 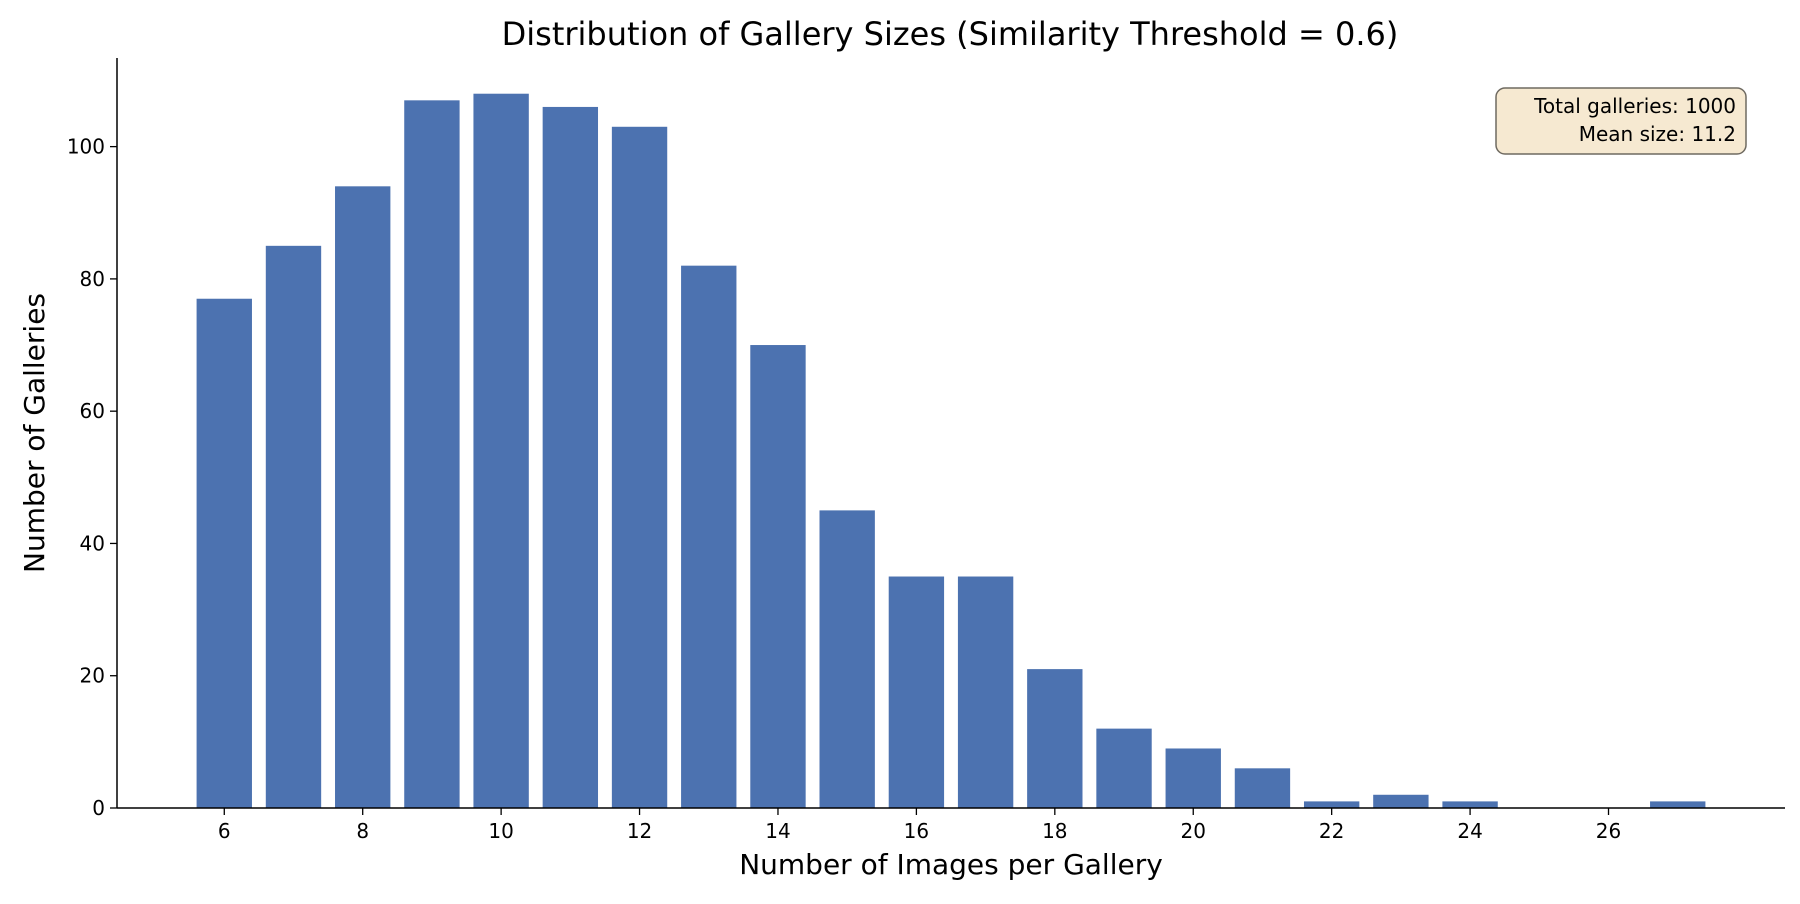 I want to click on y-axis-label: Number of Galleries, so click(x=34, y=433).